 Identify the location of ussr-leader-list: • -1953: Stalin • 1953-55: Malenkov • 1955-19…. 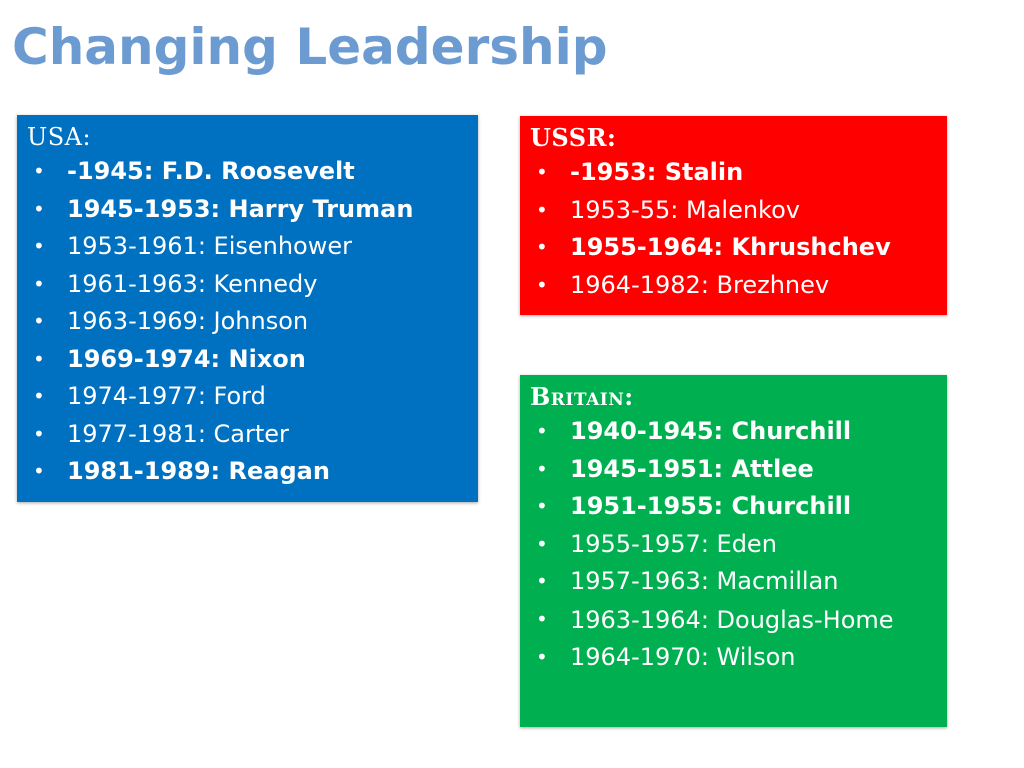
(733, 229).